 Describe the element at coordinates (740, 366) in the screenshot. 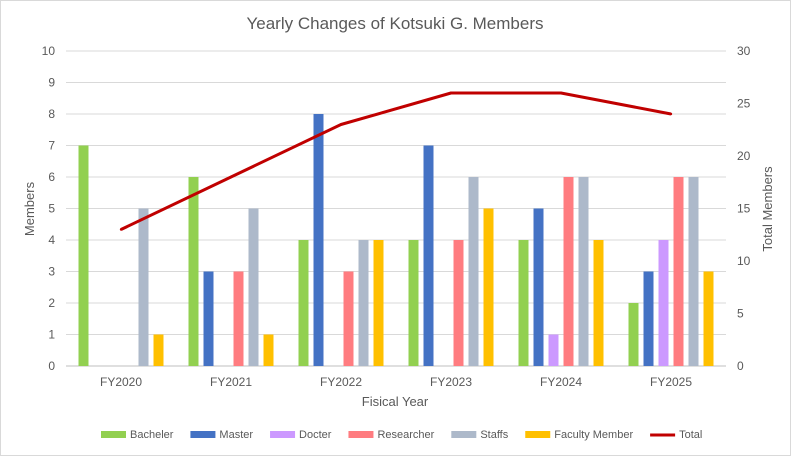

I see `y2-tick-label: 0` at that location.